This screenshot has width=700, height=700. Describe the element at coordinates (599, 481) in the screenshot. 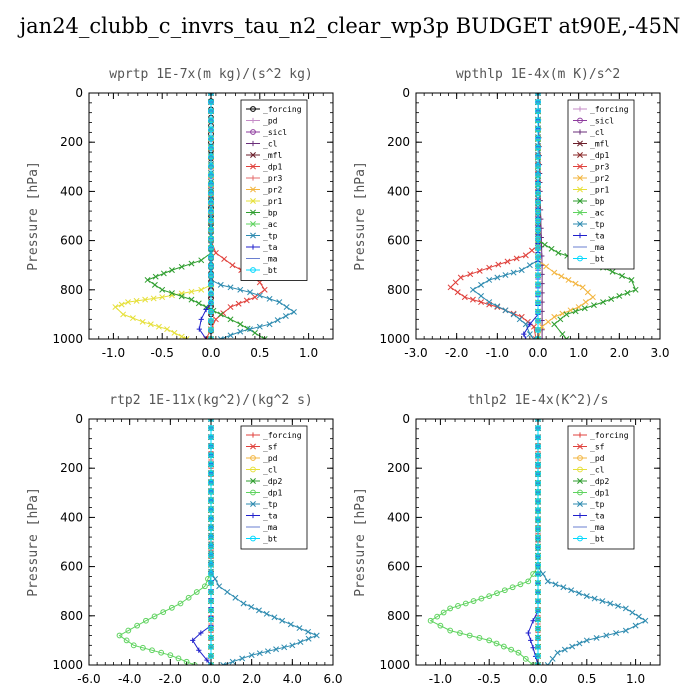

I see `legend-entry: _dp2` at that location.